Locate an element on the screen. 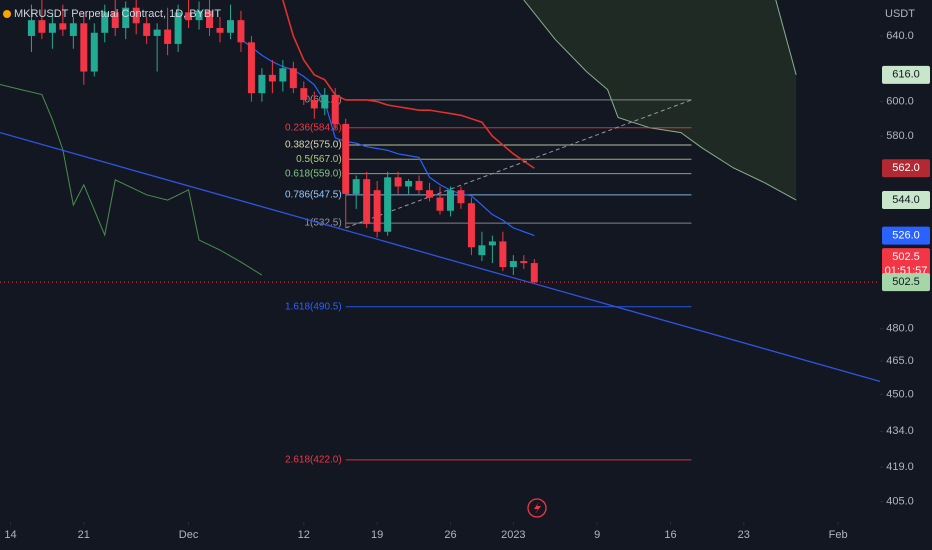 The height and width of the screenshot is (550, 932). x-tick-label: Dec is located at coordinates (189, 535).